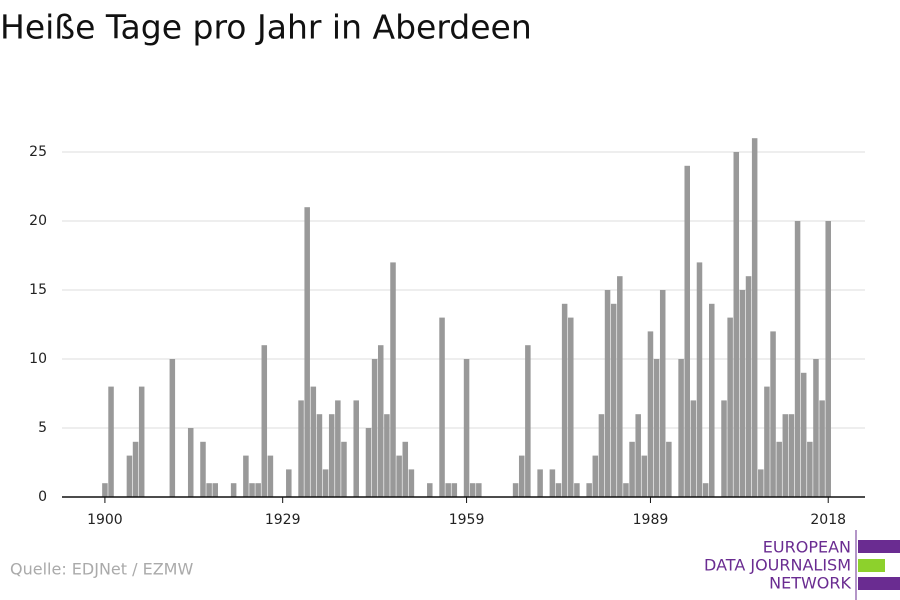 The image size is (900, 600). I want to click on y-tick-label: 5, so click(42, 428).